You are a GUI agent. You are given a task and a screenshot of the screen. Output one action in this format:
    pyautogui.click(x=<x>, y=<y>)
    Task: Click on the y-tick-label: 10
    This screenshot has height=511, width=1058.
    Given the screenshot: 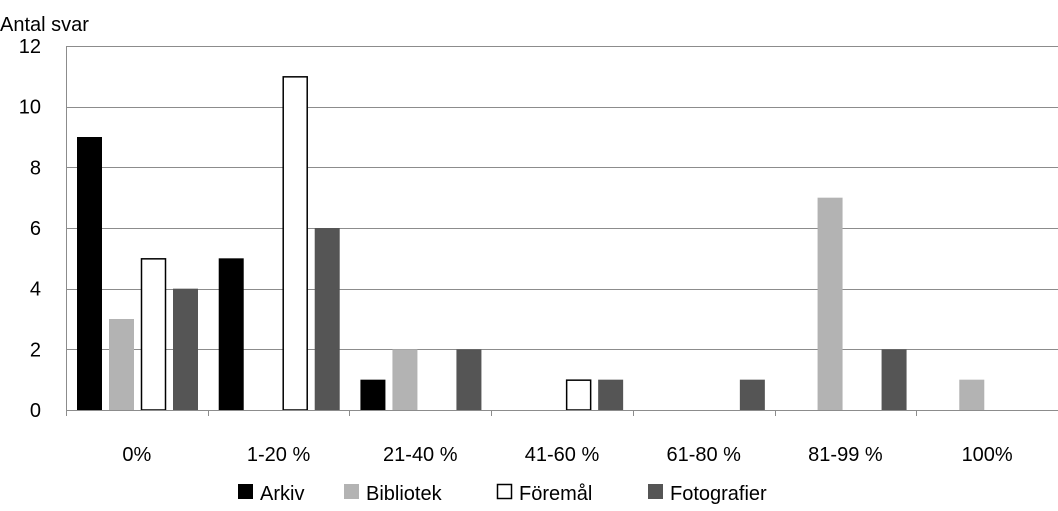 What is the action you would take?
    pyautogui.click(x=30, y=108)
    